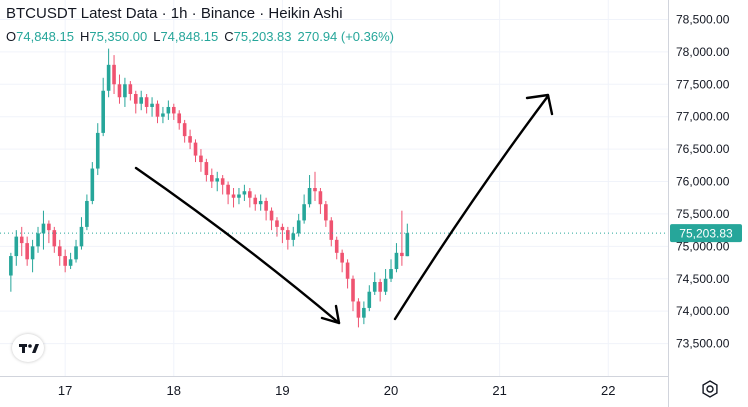 This screenshot has height=407, width=748. I want to click on high-value: 75,350.00, so click(118, 36).